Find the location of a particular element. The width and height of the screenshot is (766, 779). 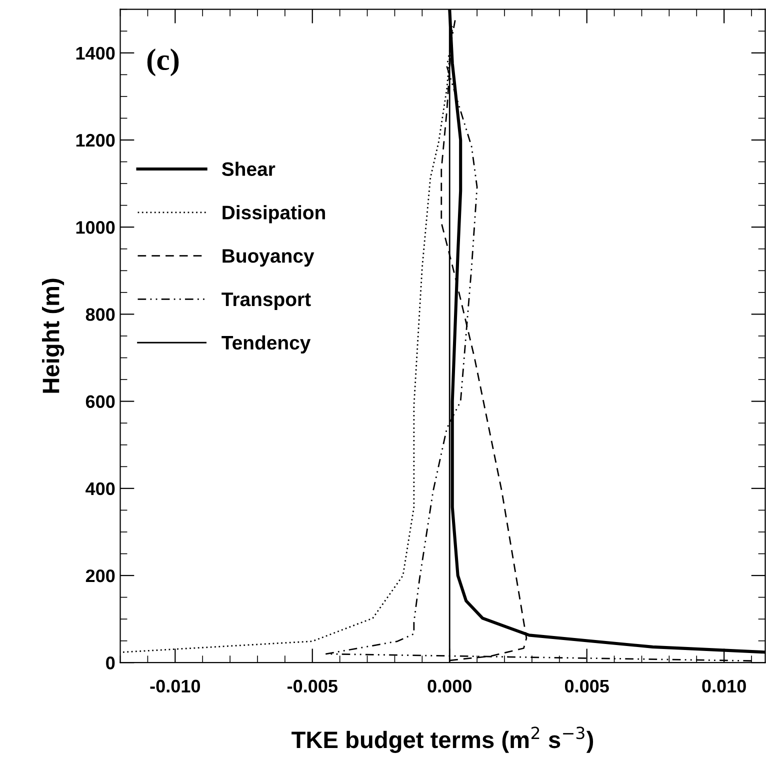

y-axis-title: Height (m) is located at coordinates (53, 335).